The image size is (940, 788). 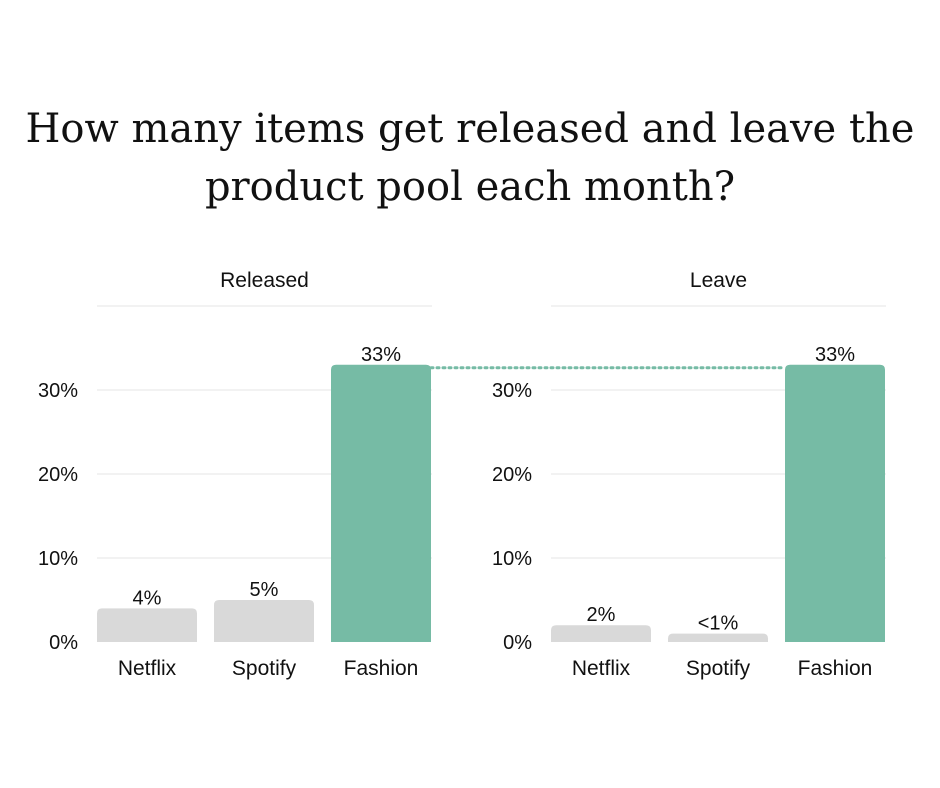 What do you see at coordinates (381, 503) in the screenshot?
I see `released-bar-fashion` at bounding box center [381, 503].